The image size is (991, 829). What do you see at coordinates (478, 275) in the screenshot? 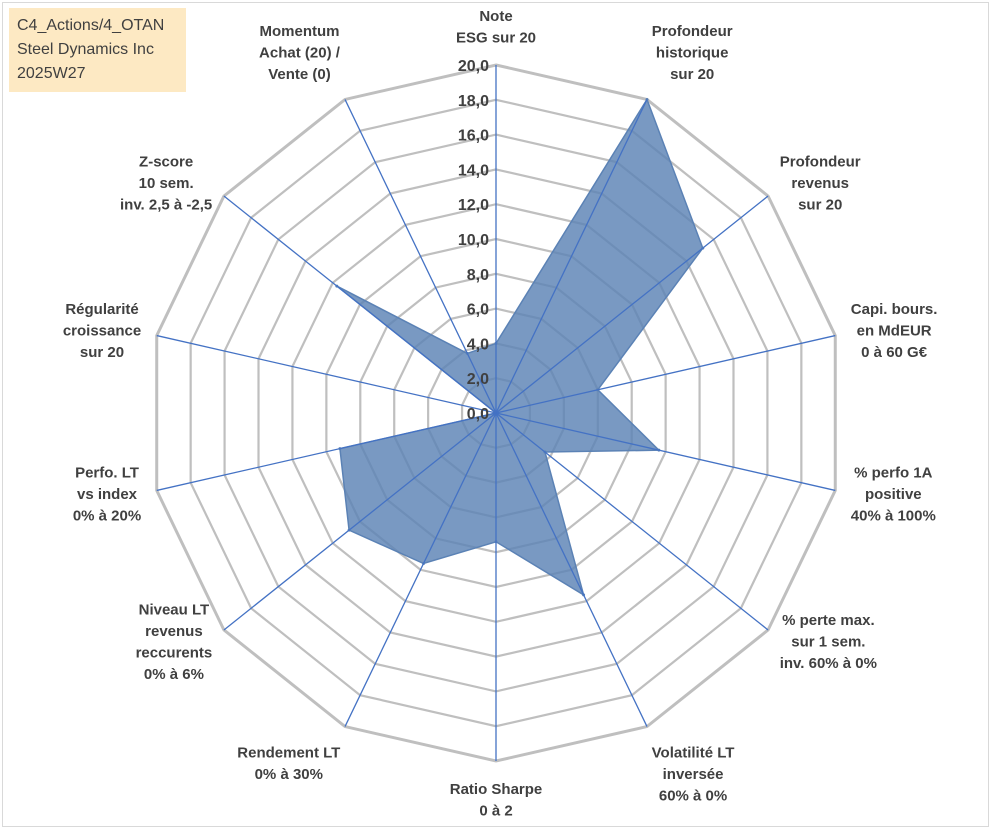
I see `tick-label: 8,0` at bounding box center [478, 275].